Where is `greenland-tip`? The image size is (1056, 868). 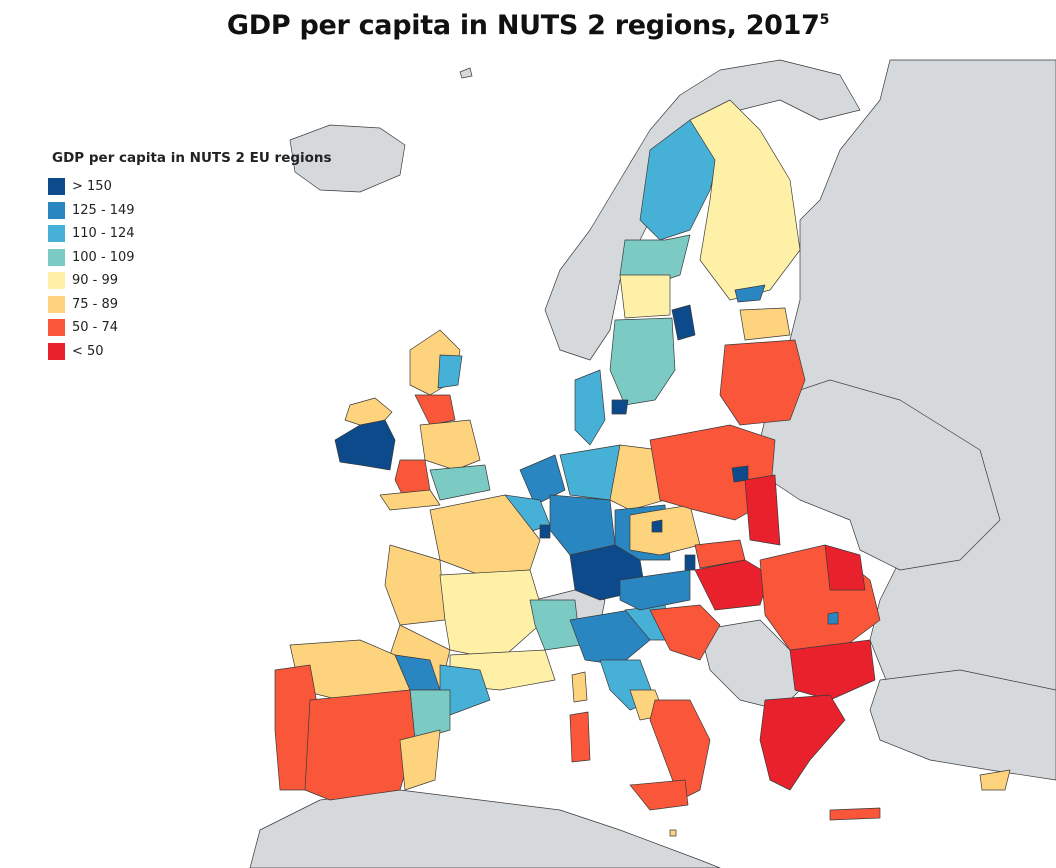
greenland-tip is located at coordinates (466, 73).